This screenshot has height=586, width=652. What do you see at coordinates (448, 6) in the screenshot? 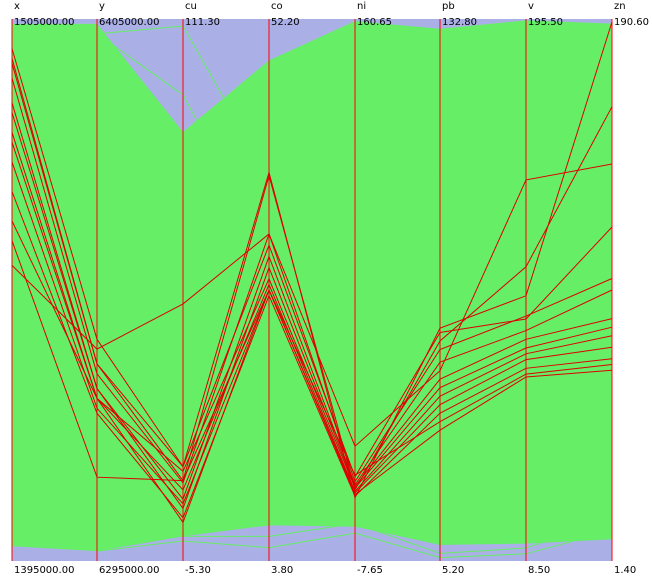
I see `axis-name-label-pb: pb` at bounding box center [448, 6].